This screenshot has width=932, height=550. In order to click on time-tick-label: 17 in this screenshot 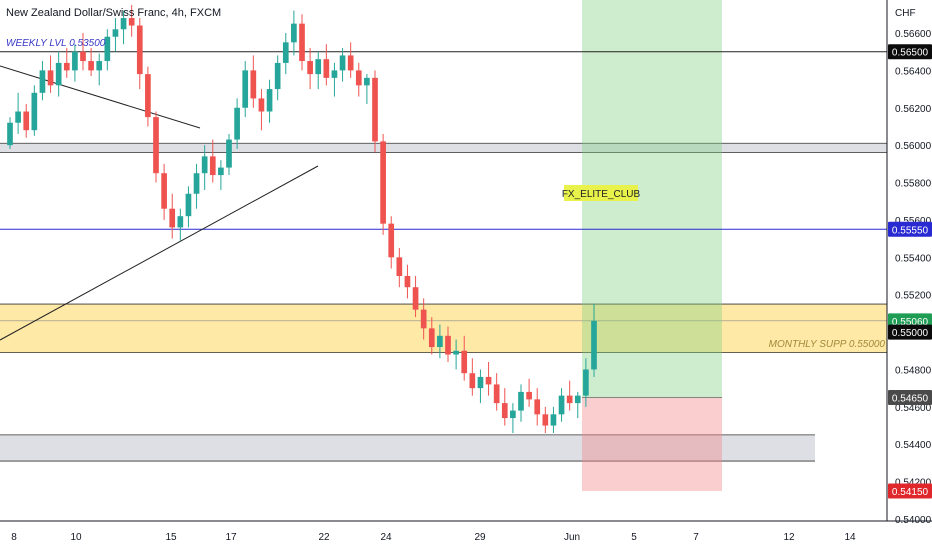, I will do `click(231, 537)`.